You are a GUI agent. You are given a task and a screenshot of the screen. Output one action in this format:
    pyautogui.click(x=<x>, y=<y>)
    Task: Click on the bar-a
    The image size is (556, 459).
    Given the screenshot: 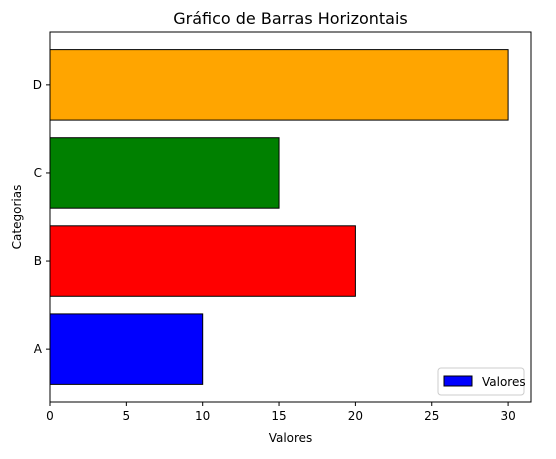 What is the action you would take?
    pyautogui.click(x=126, y=349)
    